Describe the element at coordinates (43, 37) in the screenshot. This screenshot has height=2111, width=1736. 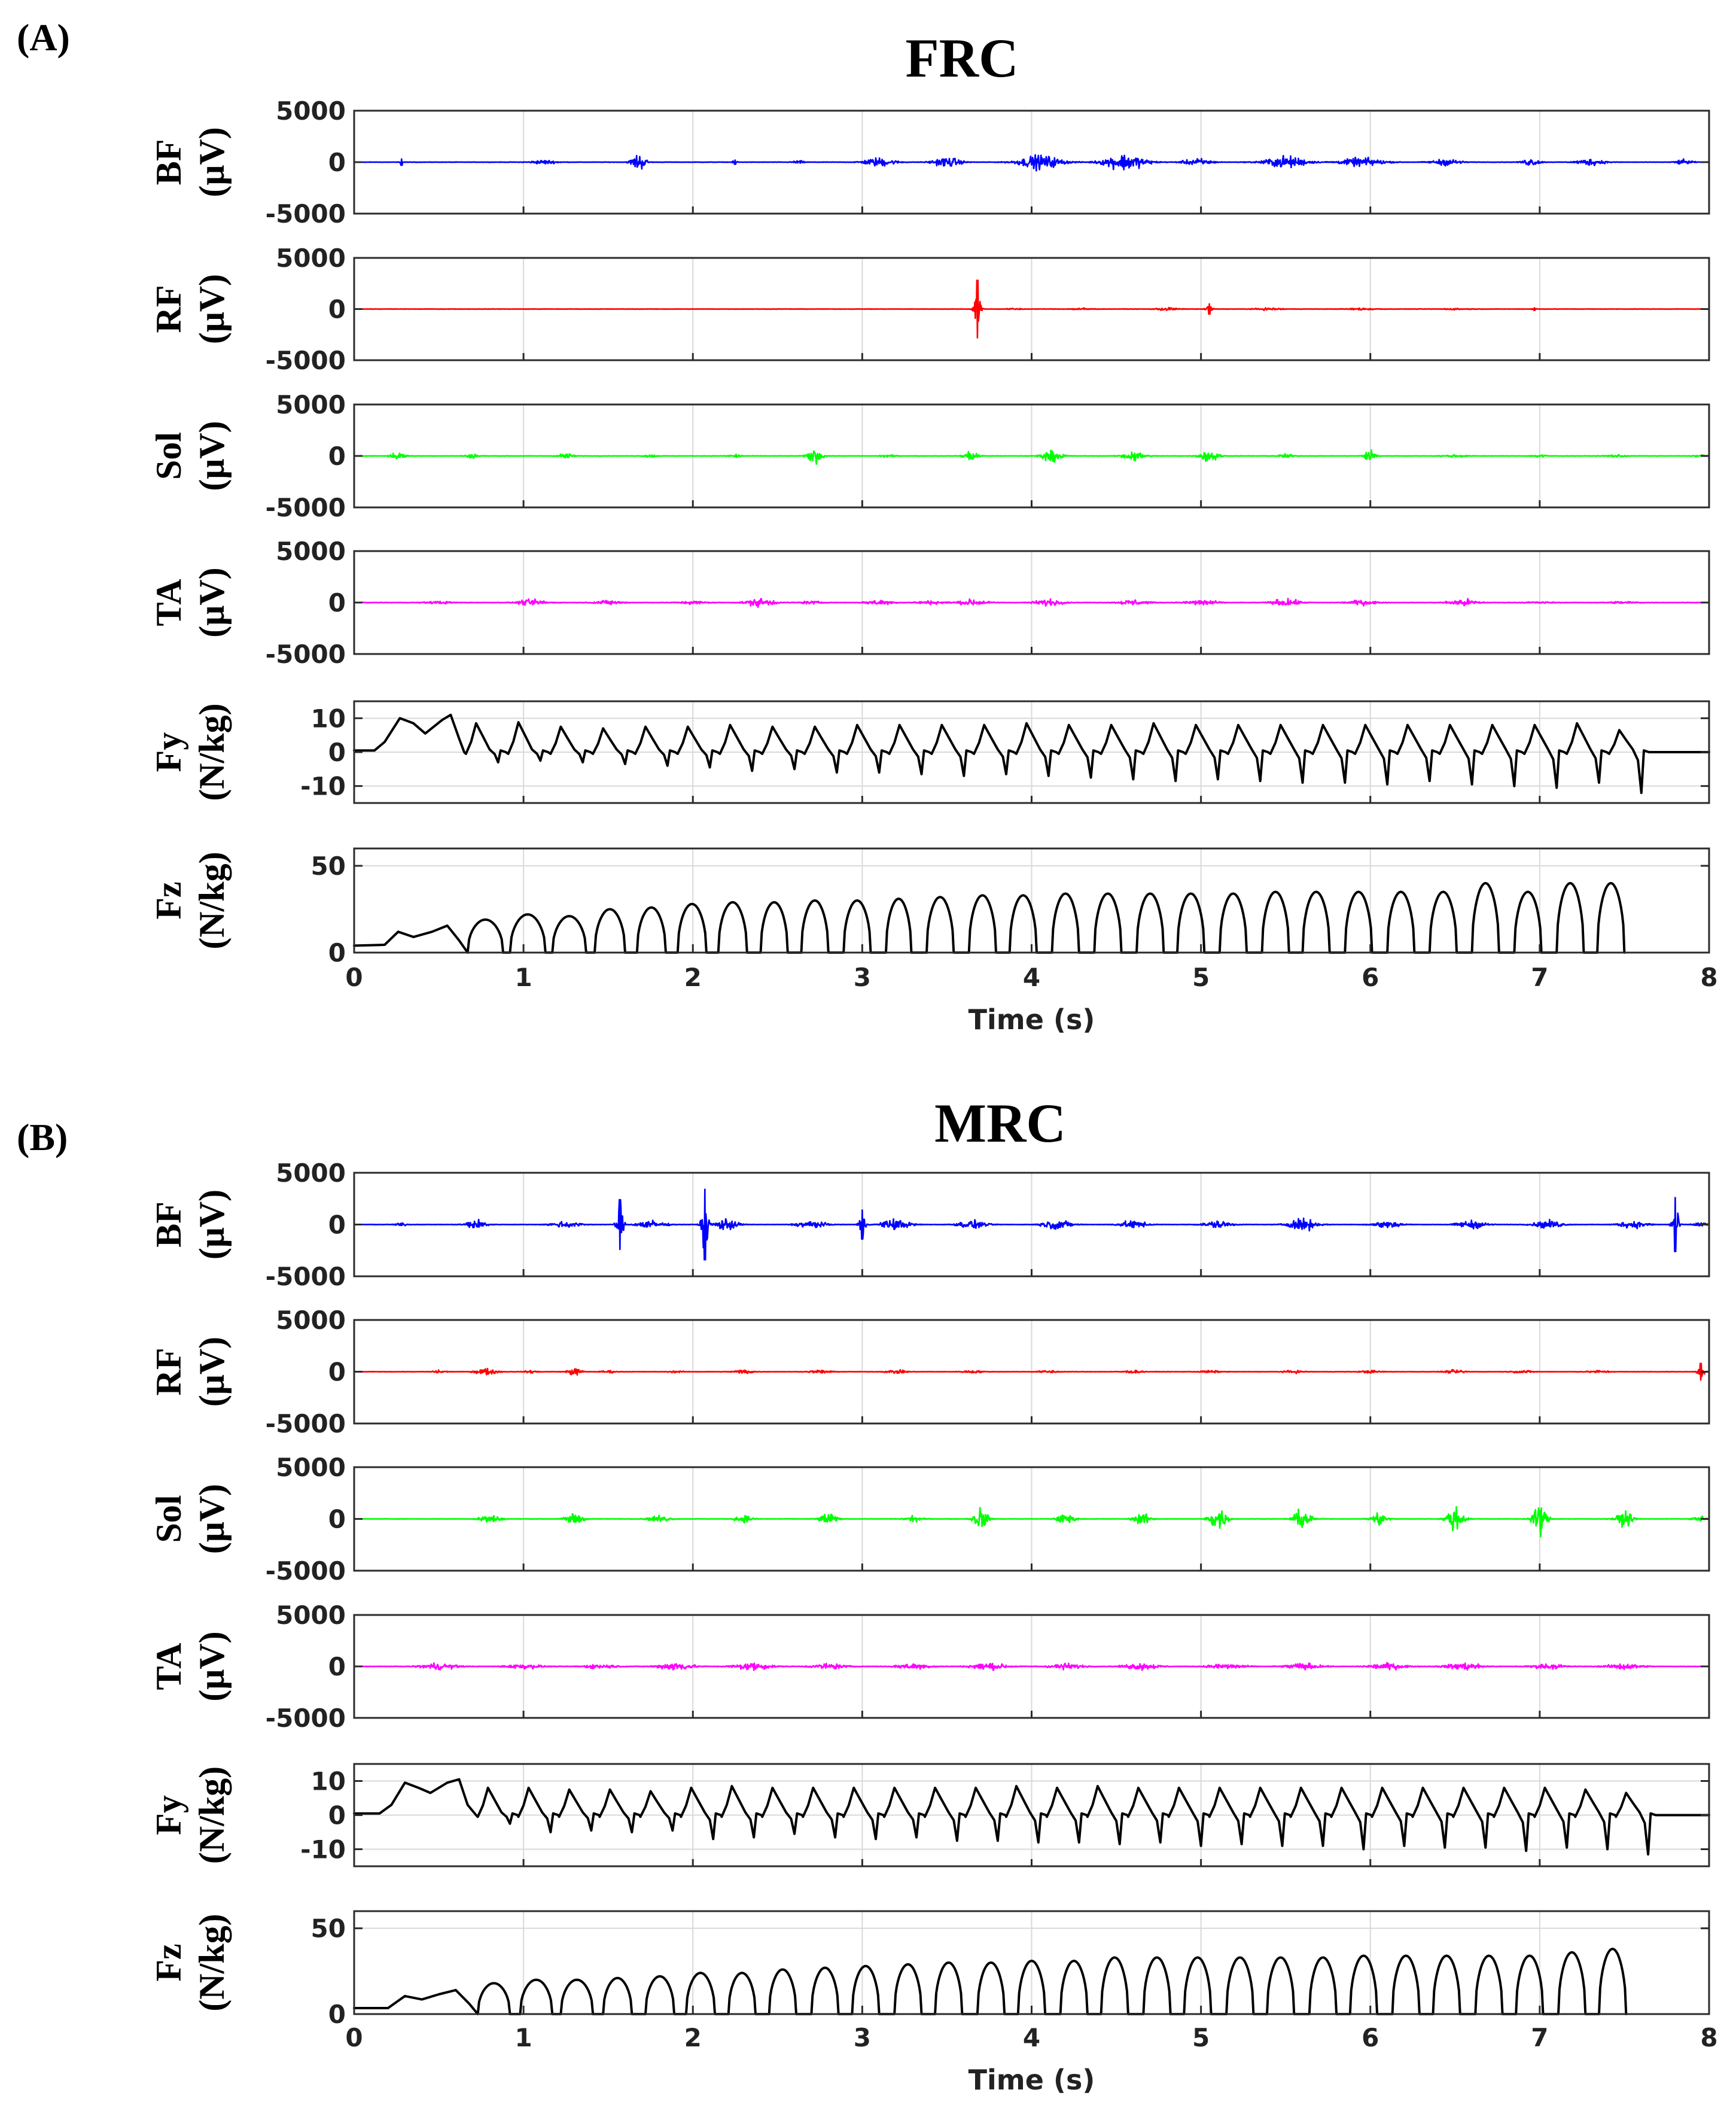
I see `panel-label: (A)` at that location.